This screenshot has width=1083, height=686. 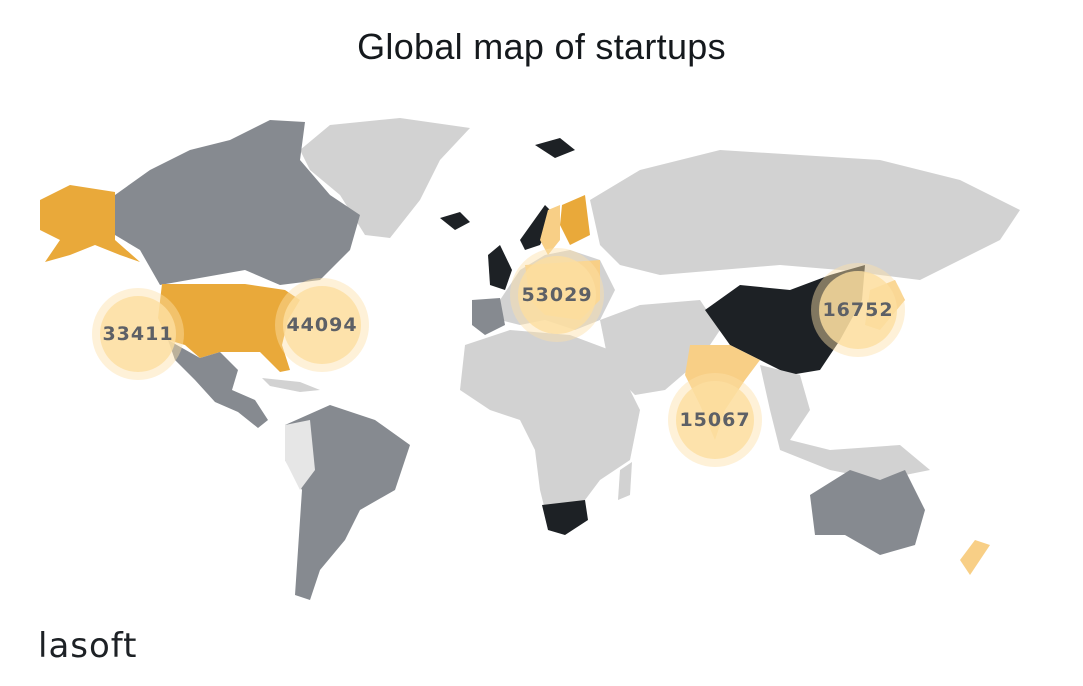 What do you see at coordinates (805, 215) in the screenshot?
I see `russia` at bounding box center [805, 215].